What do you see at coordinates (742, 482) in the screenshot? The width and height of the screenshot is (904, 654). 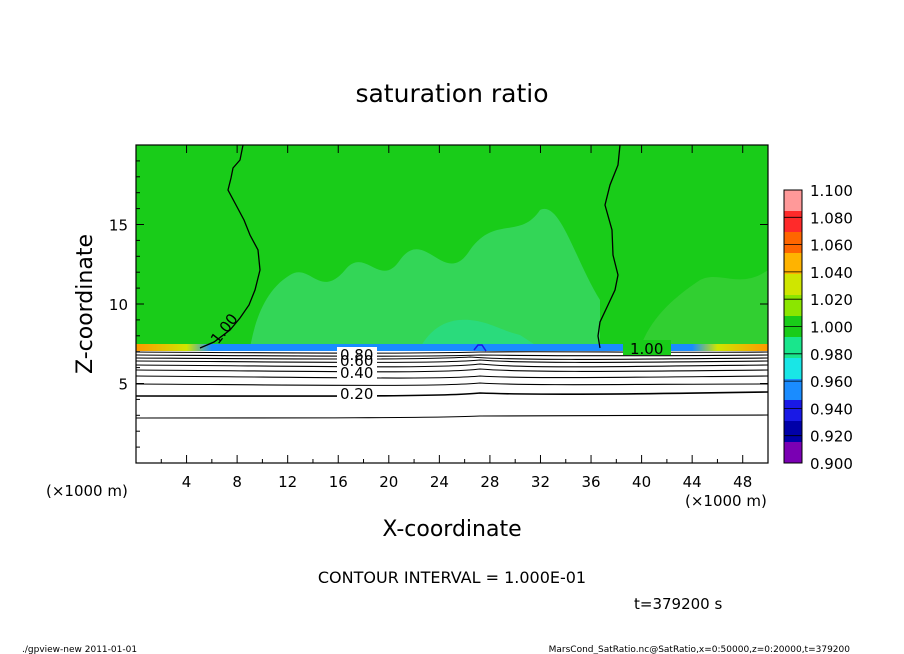 I see `x-tick-label: 48` at bounding box center [742, 482].